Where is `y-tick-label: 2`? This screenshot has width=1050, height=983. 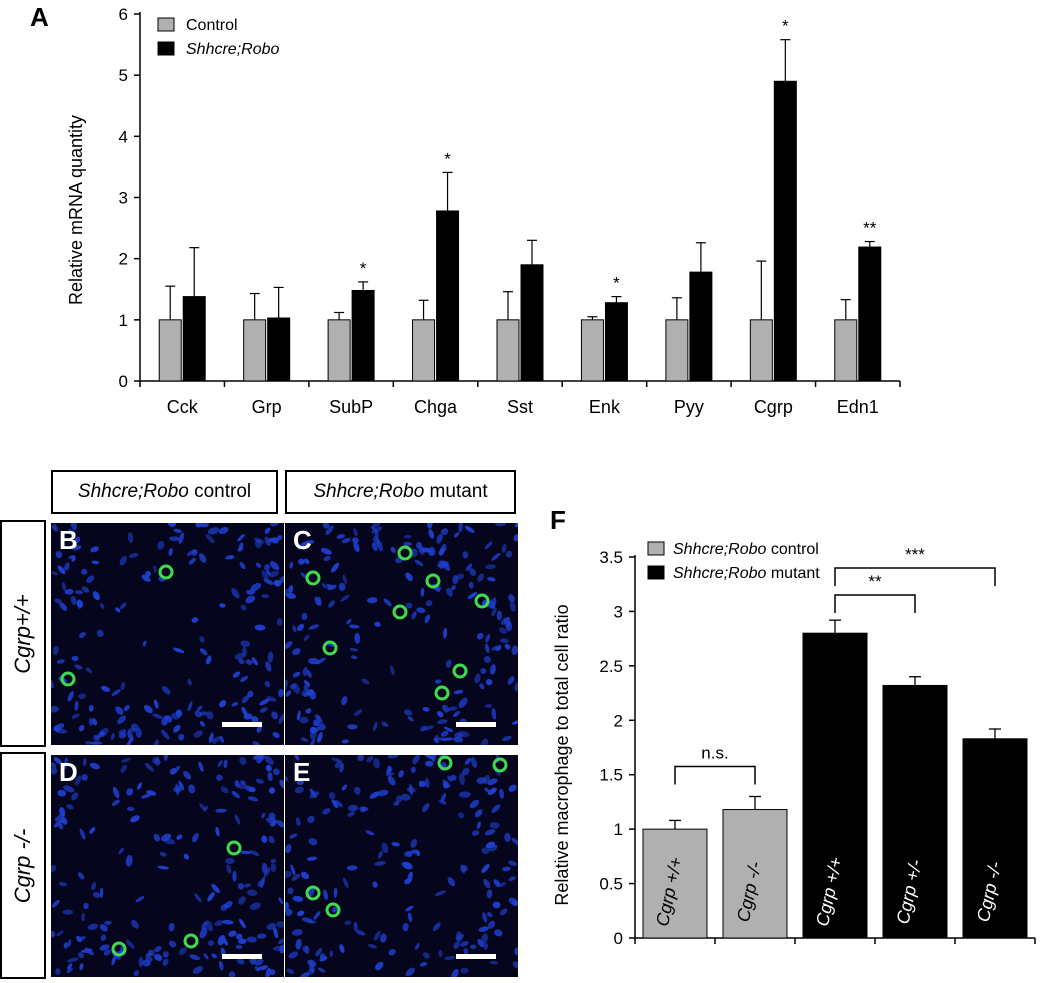
y-tick-label: 2 is located at coordinates (618, 720).